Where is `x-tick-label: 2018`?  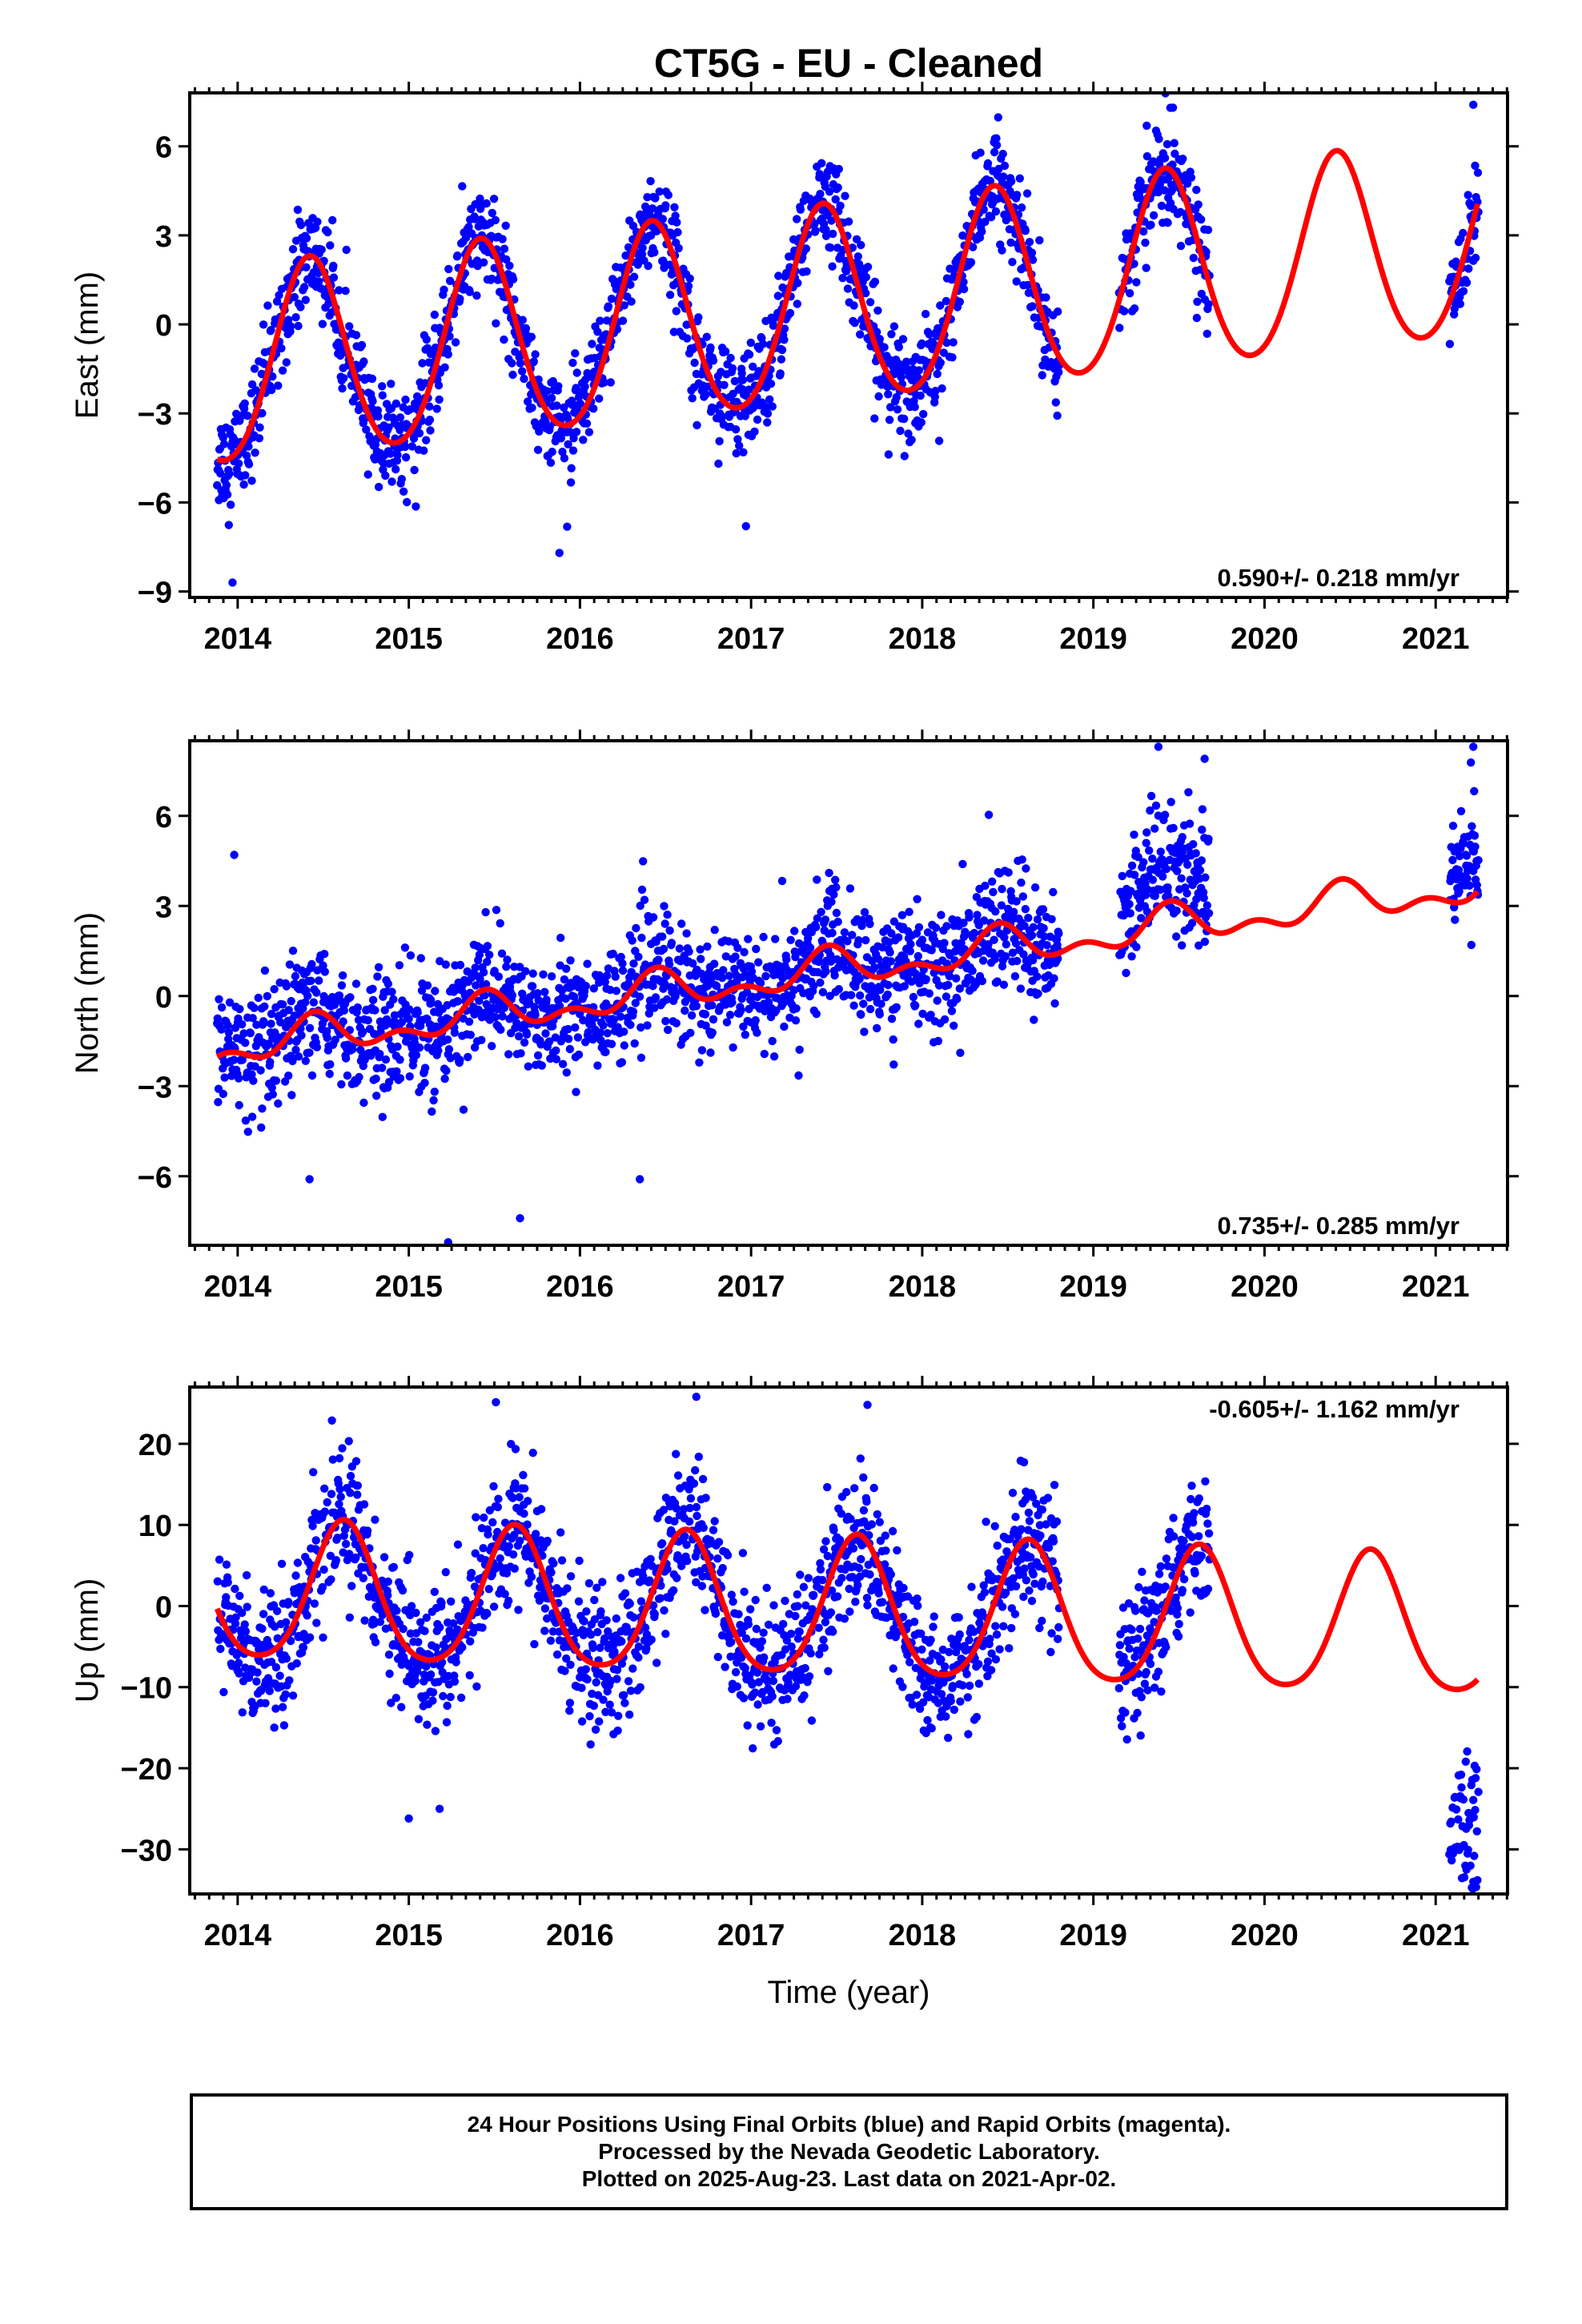 x-tick-label: 2018 is located at coordinates (923, 639).